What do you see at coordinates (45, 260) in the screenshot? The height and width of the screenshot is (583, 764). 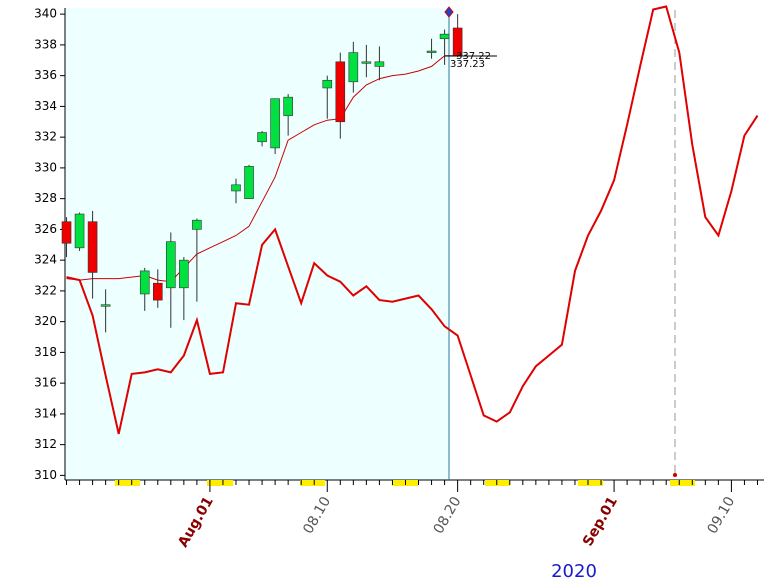 I see `y-tick-label: 324` at bounding box center [45, 260].